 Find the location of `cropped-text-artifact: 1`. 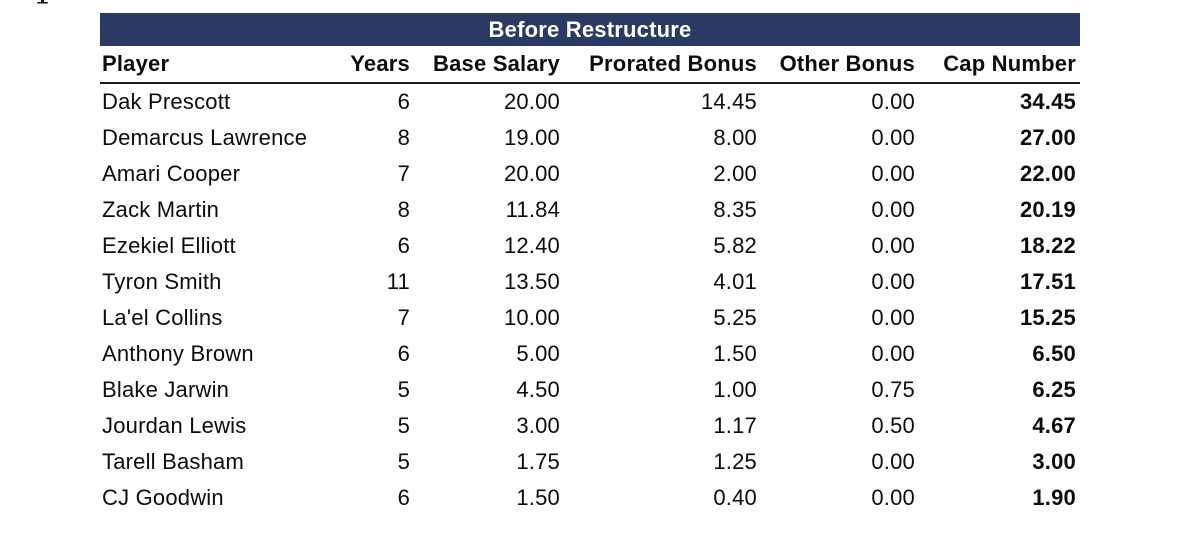

cropped-text-artifact: 1 is located at coordinates (44, 5).